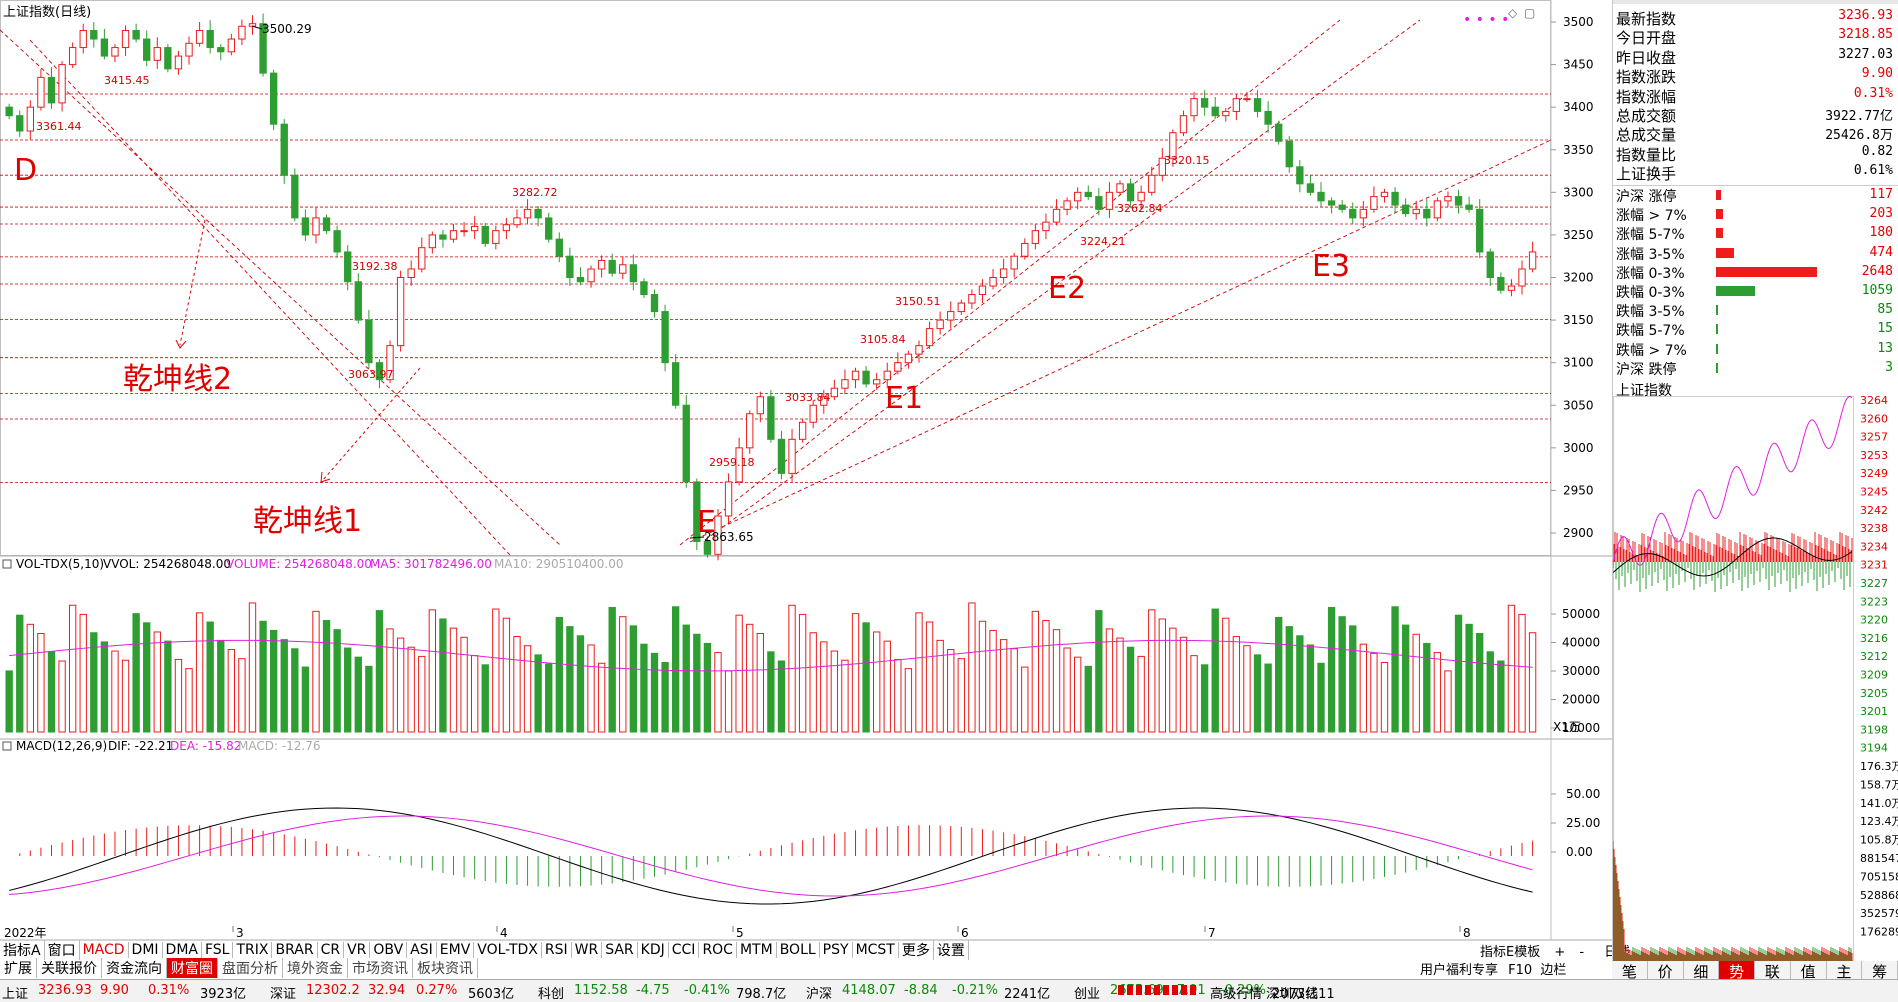 This screenshot has width=1898, height=1002. Describe the element at coordinates (757, 950) in the screenshot. I see `indicator-tab: MTM` at that location.